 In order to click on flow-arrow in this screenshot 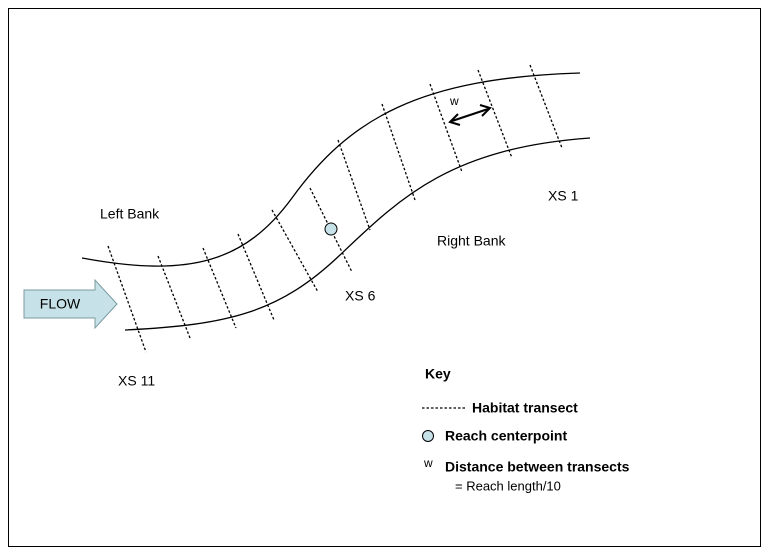, I will do `click(70, 304)`.